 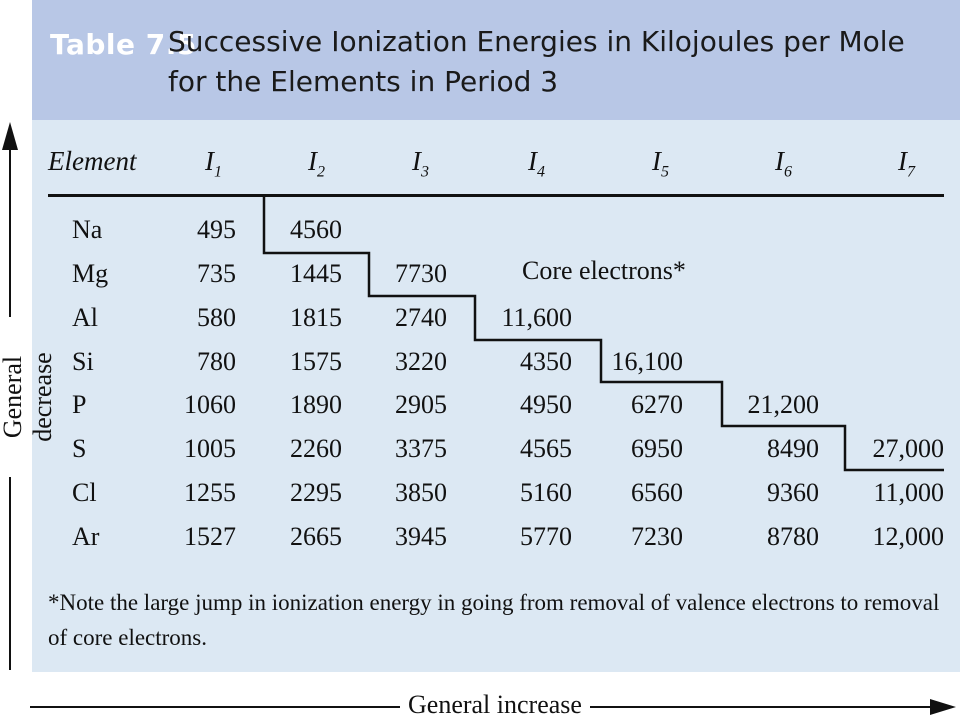 I want to click on ionization-energy-cell: 3375, so click(x=421, y=448).